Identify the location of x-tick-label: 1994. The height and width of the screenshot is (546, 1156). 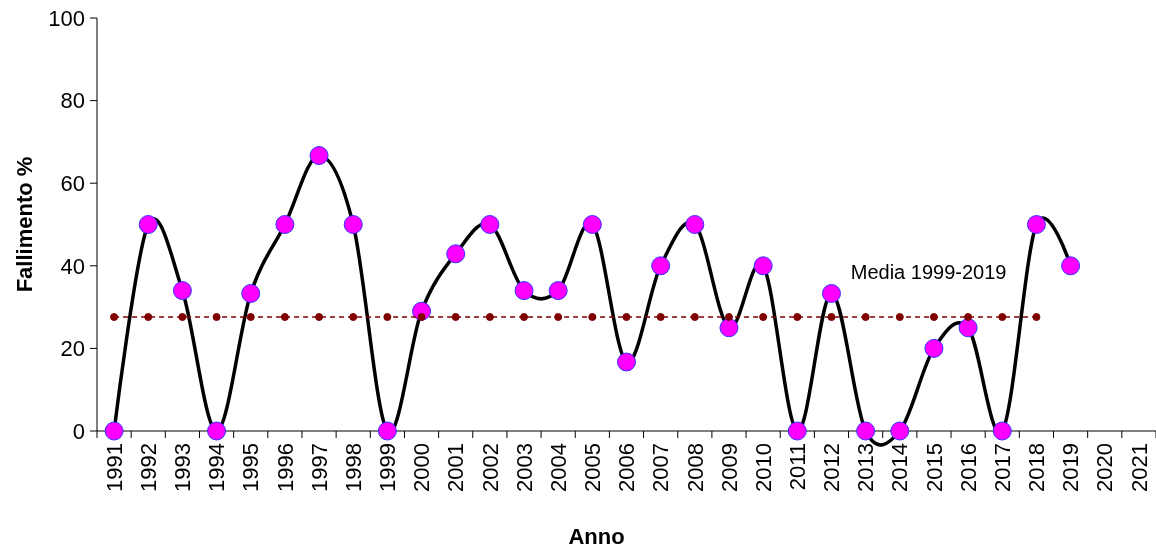
(217, 467).